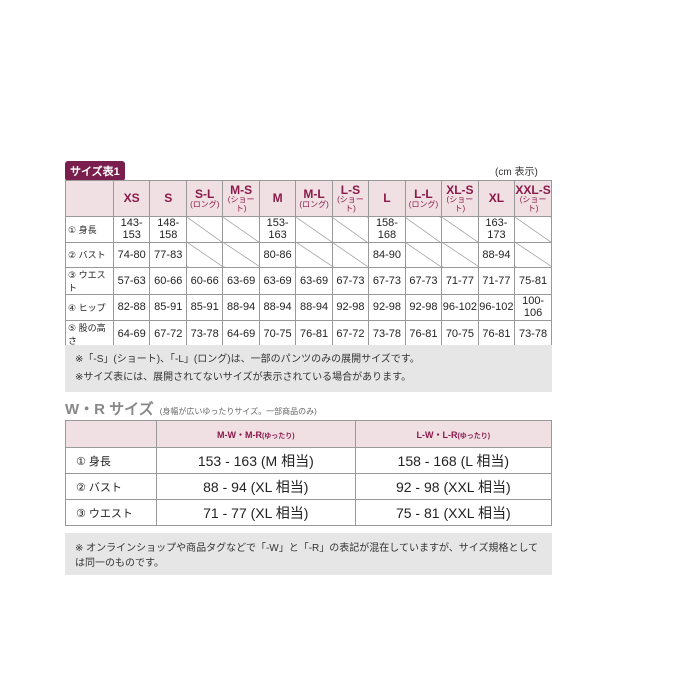  What do you see at coordinates (453, 460) in the screenshot?
I see `value-cell: 158 - 168 (L 相当)` at bounding box center [453, 460].